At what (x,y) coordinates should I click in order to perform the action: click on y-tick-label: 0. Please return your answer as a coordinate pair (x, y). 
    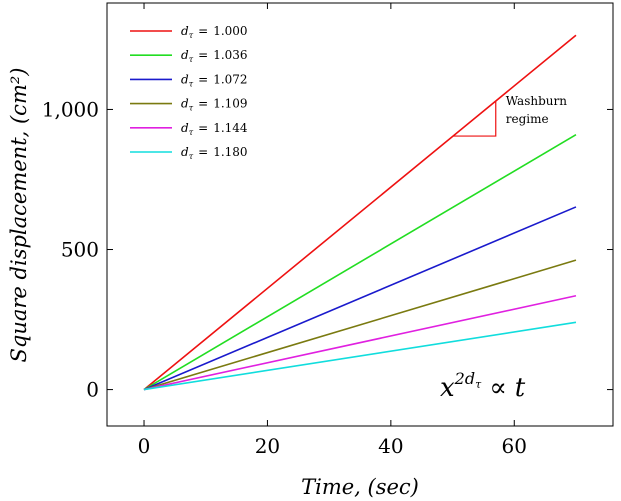
    Looking at the image, I should click on (92, 390).